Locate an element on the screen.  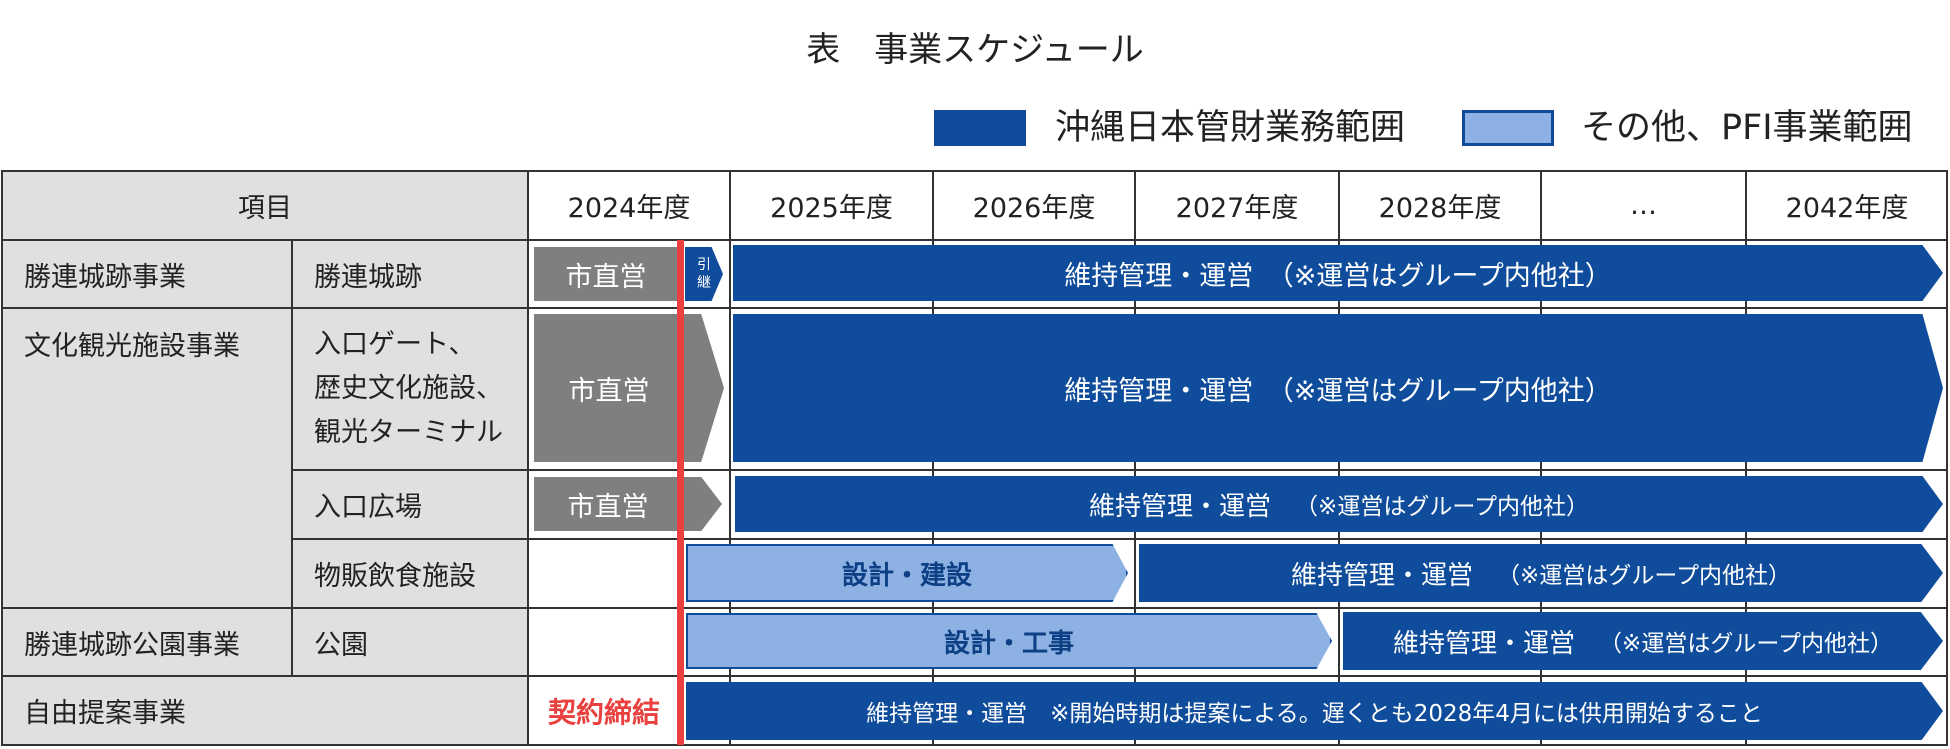
bar-operations-row4: 維持管理・運営 （※運営はグループ内他社） is located at coordinates (1541, 573).